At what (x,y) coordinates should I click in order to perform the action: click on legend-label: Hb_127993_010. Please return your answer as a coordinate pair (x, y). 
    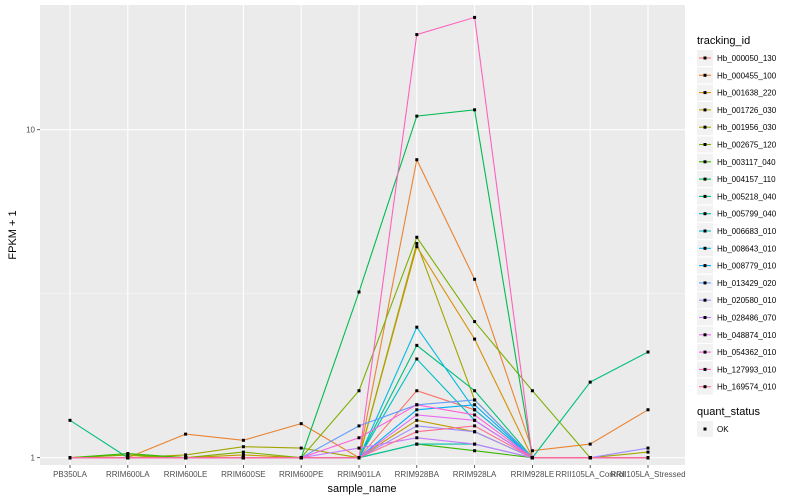
    Looking at the image, I should click on (747, 369).